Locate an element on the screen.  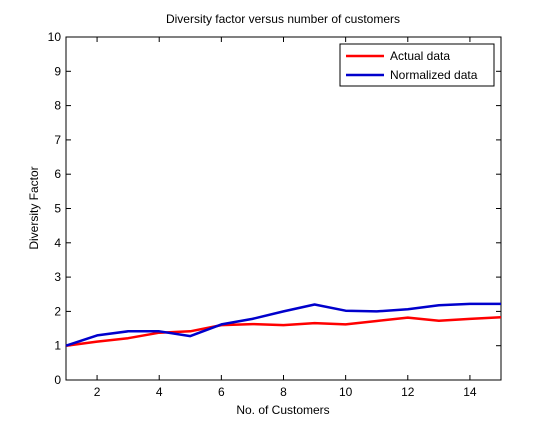
y-tick-label: 7 is located at coordinates (57, 140).